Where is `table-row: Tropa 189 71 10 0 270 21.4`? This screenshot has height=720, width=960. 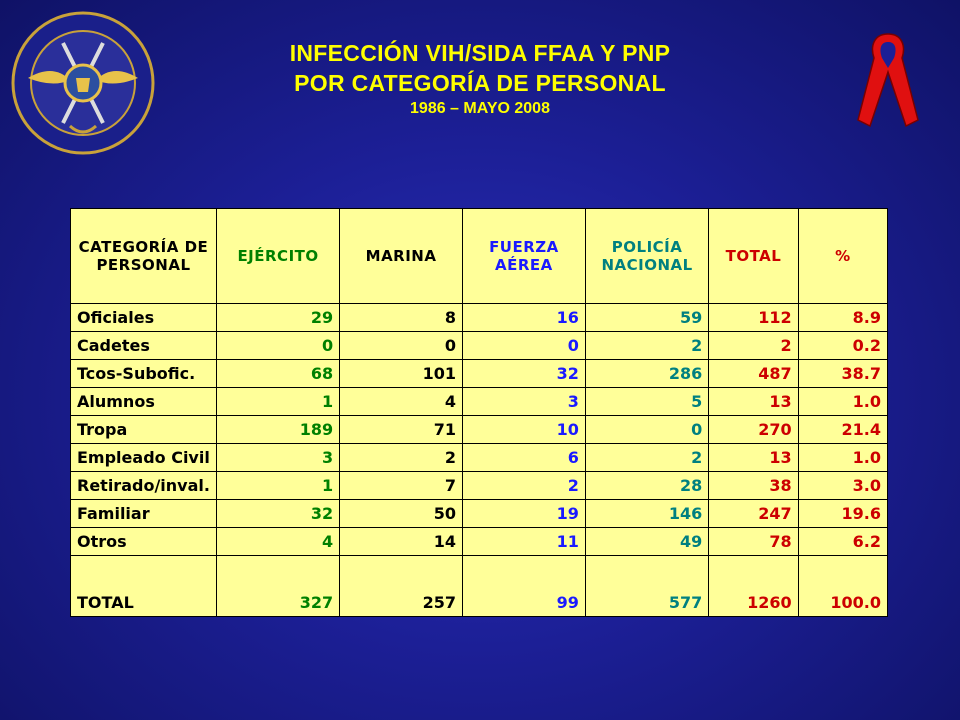 table-row: Tropa 189 71 10 0 270 21.4 is located at coordinates (479, 429).